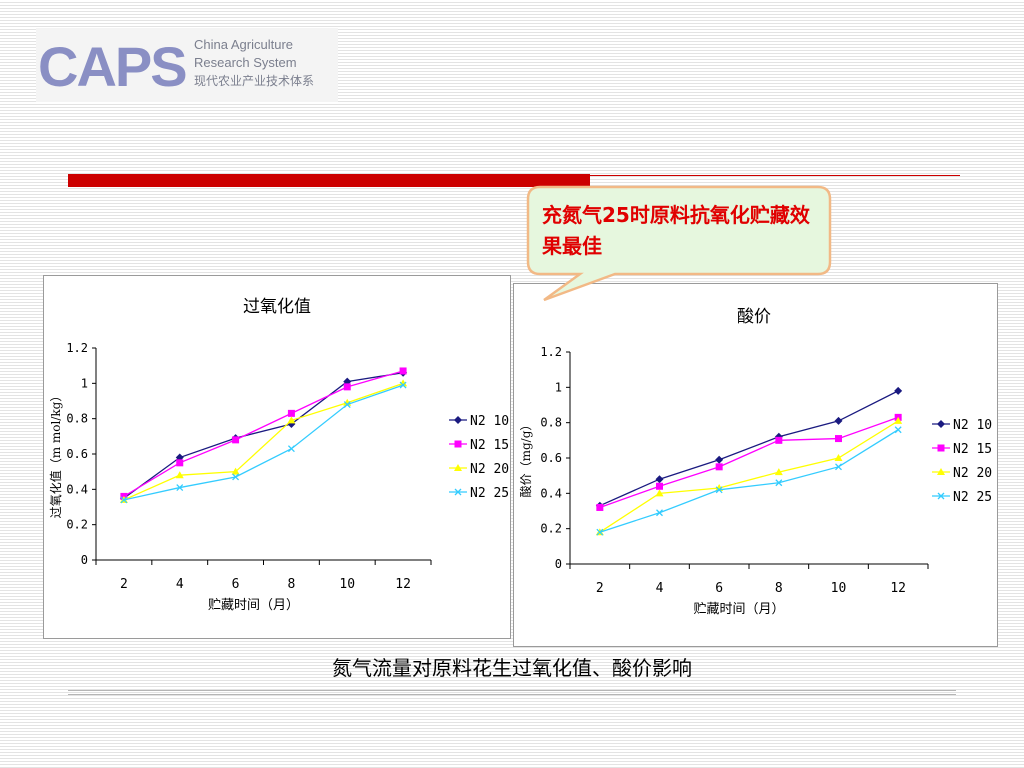 Image resolution: width=1024 pixels, height=768 pixels. I want to click on chart-title: 过氧化值, so click(277, 307).